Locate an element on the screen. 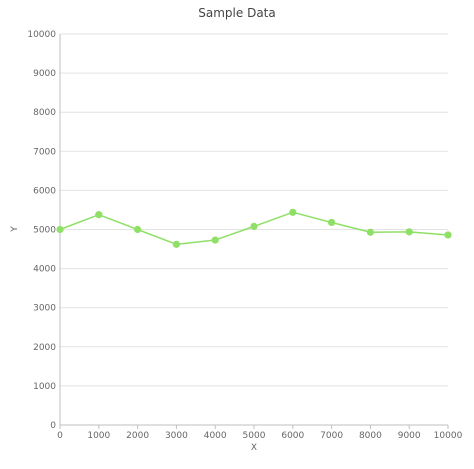 The image size is (474, 469). x-tick-label: 10000 is located at coordinates (448, 436).